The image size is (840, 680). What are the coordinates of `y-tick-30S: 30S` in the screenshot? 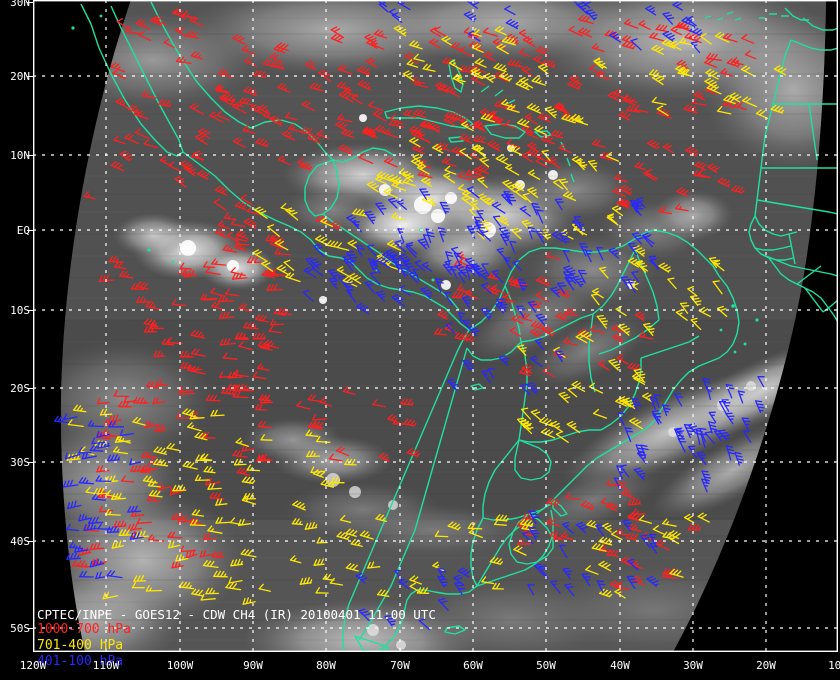 It's located at (20, 462).